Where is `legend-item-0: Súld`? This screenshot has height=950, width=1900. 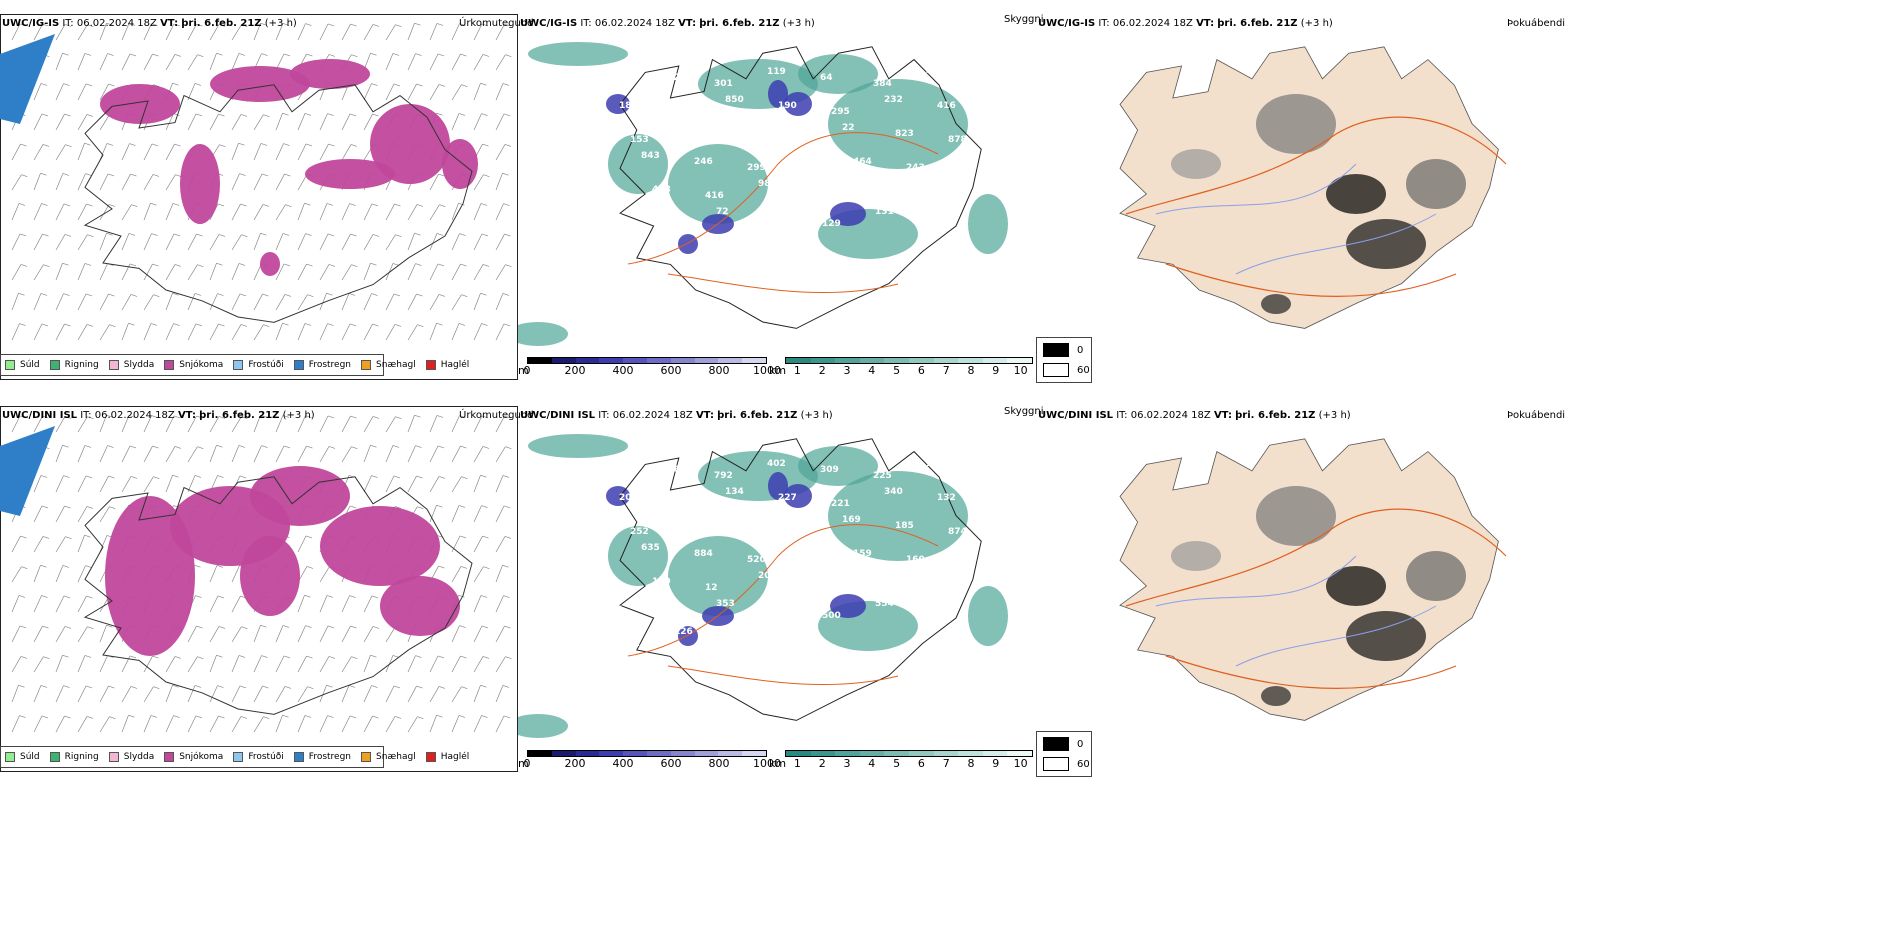 legend-item-0: Súld is located at coordinates (22, 757).